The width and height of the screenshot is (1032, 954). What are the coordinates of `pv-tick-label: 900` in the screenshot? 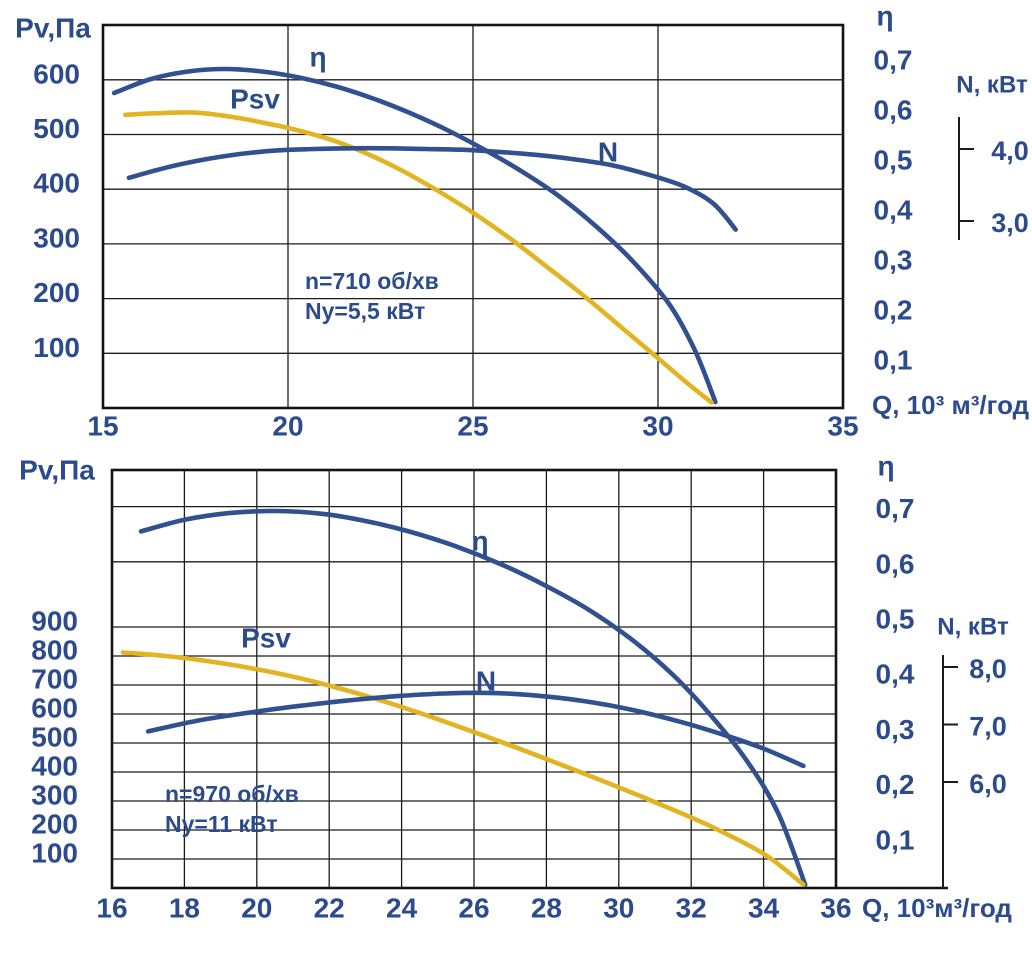 It's located at (54, 621).